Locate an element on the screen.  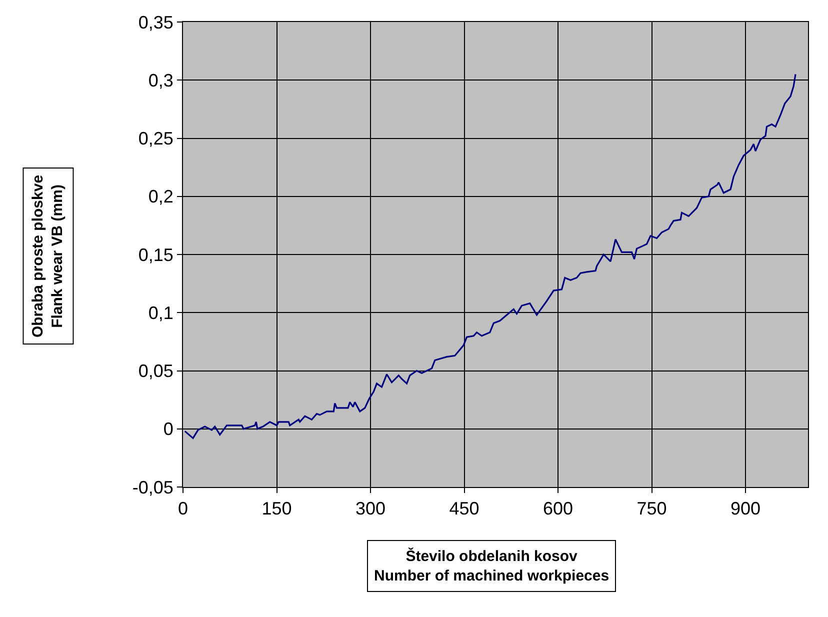
y-tick-label: 0,25 is located at coordinates (156, 138).